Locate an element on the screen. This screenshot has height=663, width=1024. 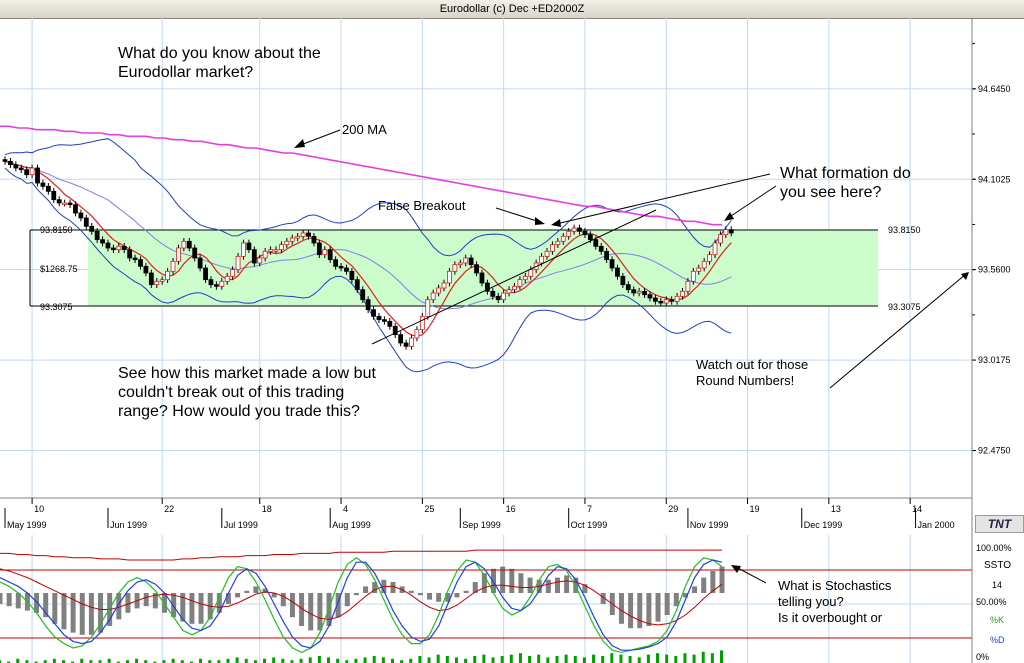
stoch-tick-50: 50.00% is located at coordinates (991, 602).